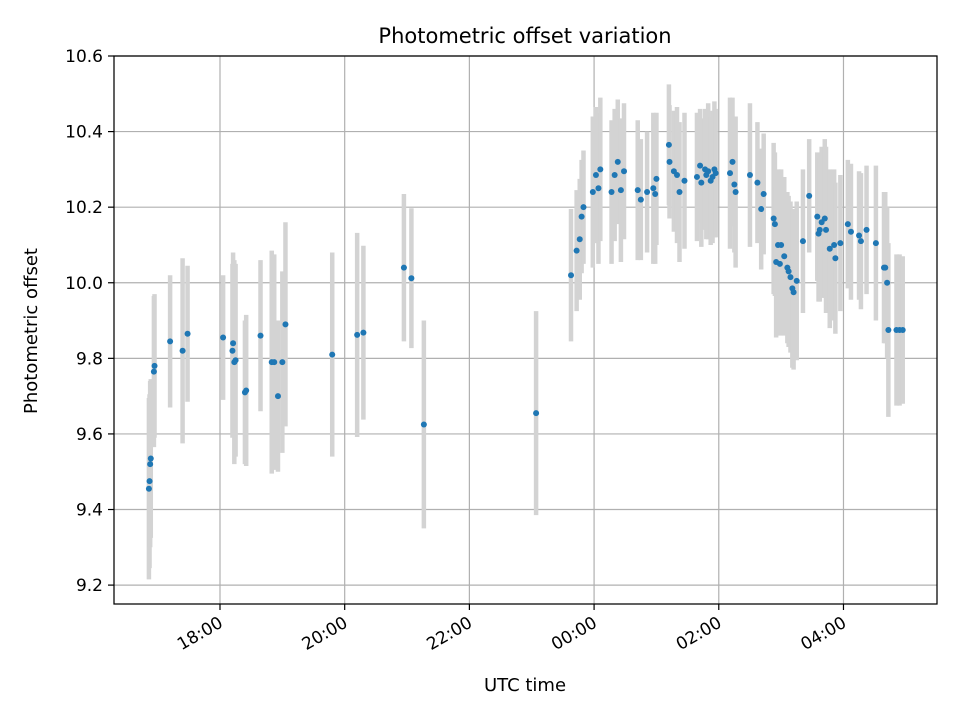  Describe the element at coordinates (524, 36) in the screenshot. I see `chart-title: Photometric offset variation` at that location.